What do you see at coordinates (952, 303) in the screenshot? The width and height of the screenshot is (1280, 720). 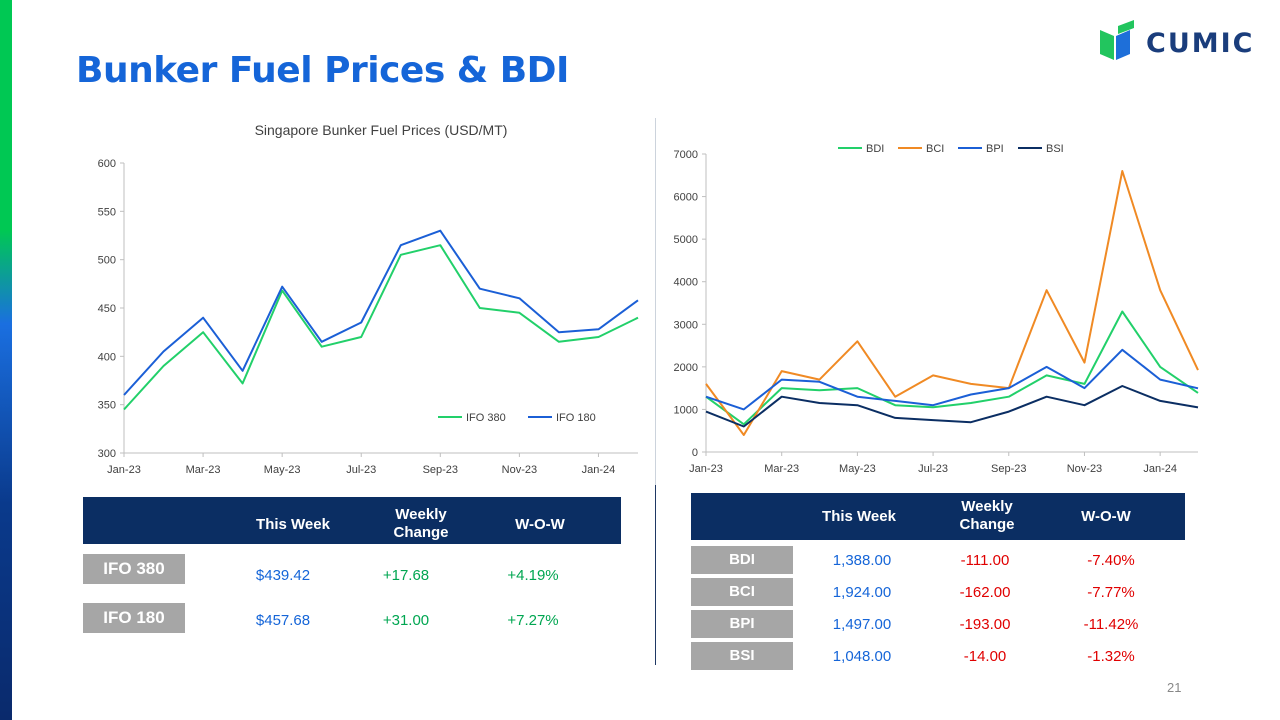 I see `series-line-bci` at bounding box center [952, 303].